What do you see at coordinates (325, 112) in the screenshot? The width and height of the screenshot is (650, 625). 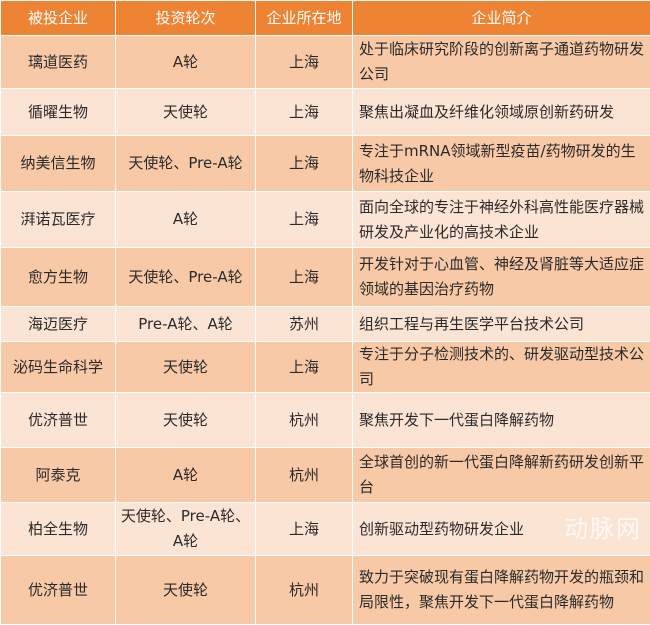 I see `table-row: 循曜生物 天使轮 上海 聚焦出凝血及纤维化领域原创新药研发` at bounding box center [325, 112].